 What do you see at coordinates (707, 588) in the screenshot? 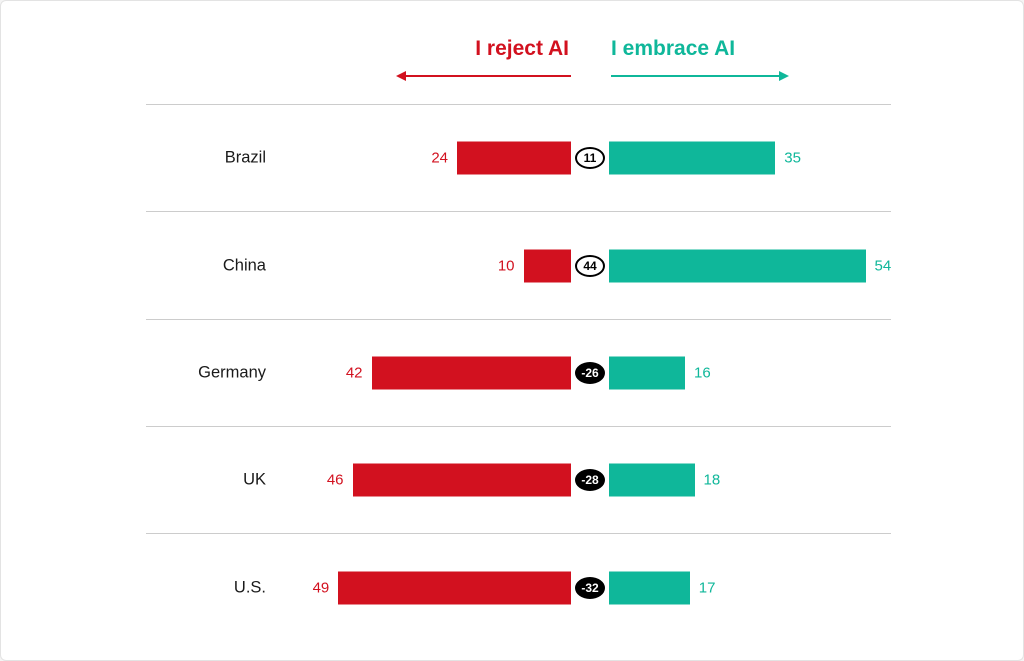
I see `embrace-value-label: 17` at bounding box center [707, 588].